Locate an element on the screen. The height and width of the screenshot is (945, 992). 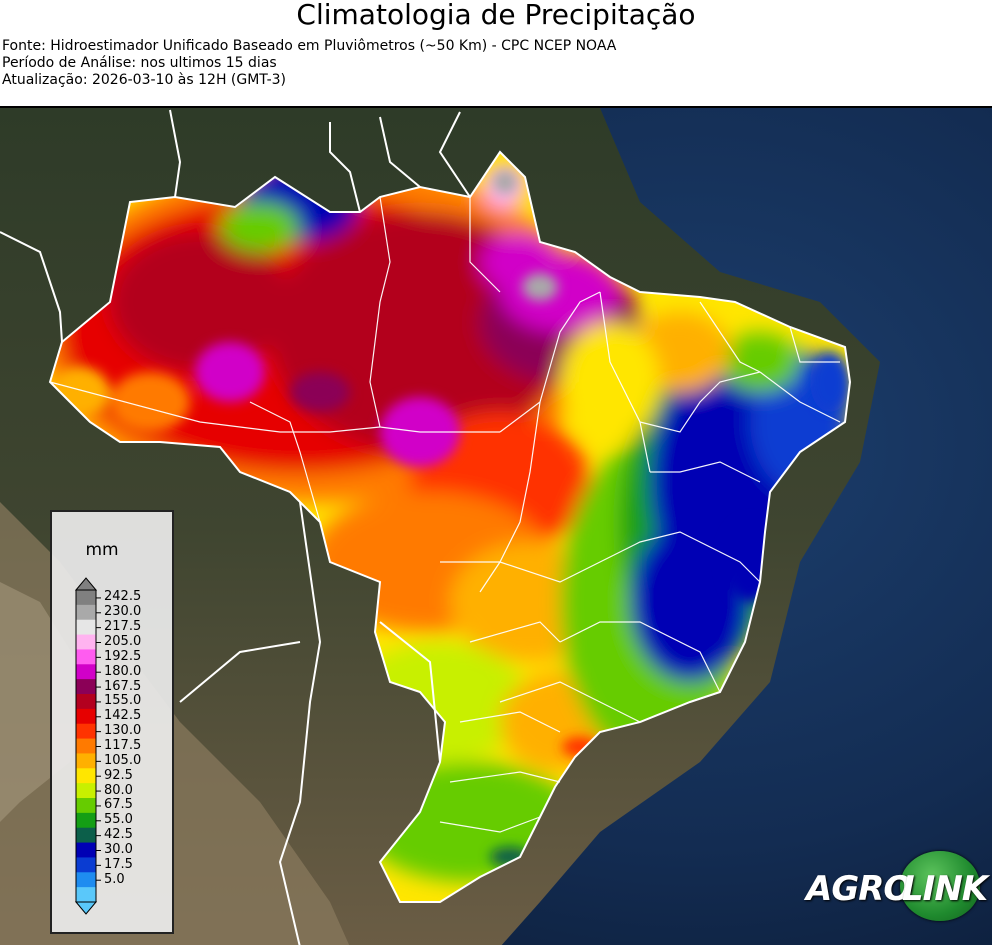
colorbar-tick-label: 242.5 is located at coordinates (123, 597).